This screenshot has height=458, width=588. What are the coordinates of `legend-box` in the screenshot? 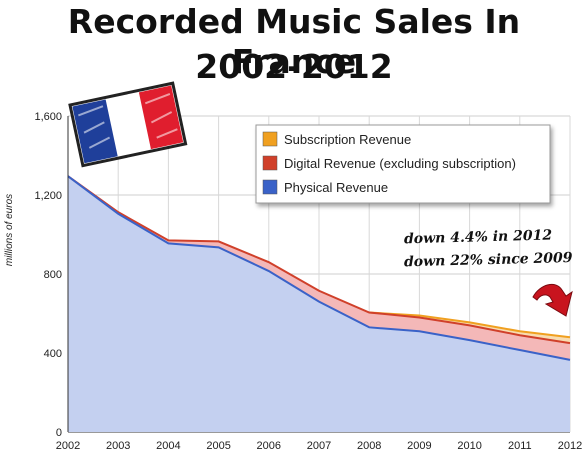 It's located at (403, 164).